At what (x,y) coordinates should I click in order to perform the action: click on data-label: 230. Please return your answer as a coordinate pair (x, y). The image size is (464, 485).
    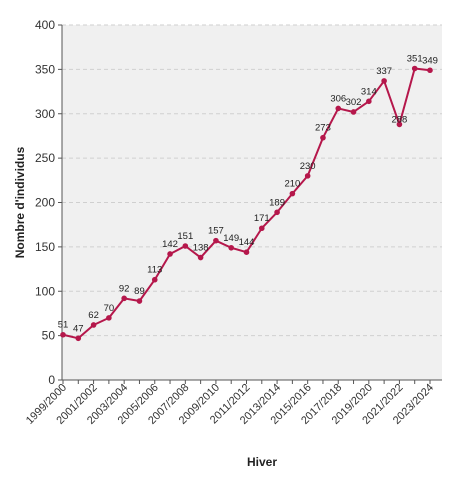
    Looking at the image, I should click on (308, 166).